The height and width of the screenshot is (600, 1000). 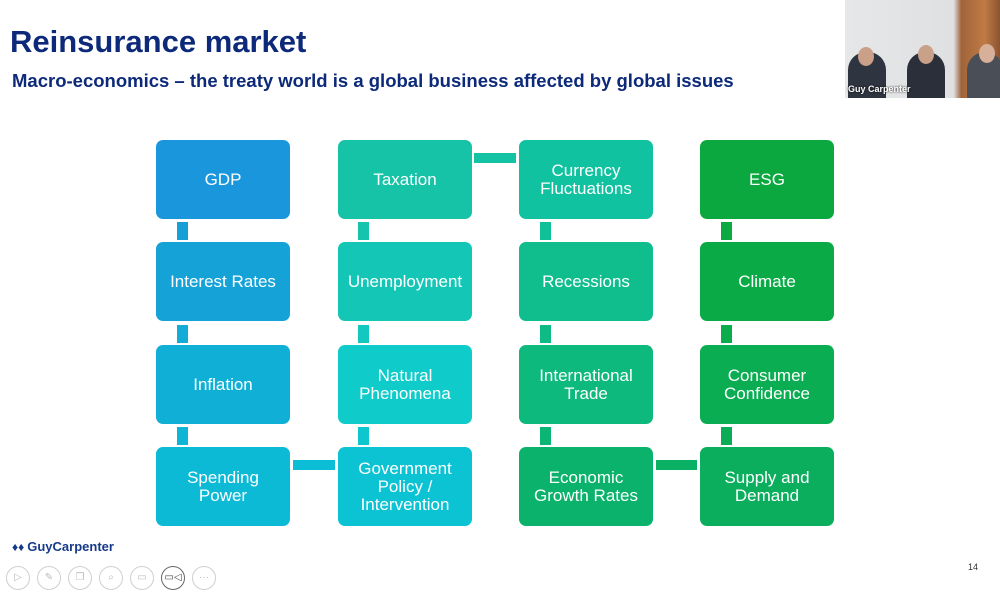 I want to click on logo-text: GuyCarpenter, so click(x=70, y=546).